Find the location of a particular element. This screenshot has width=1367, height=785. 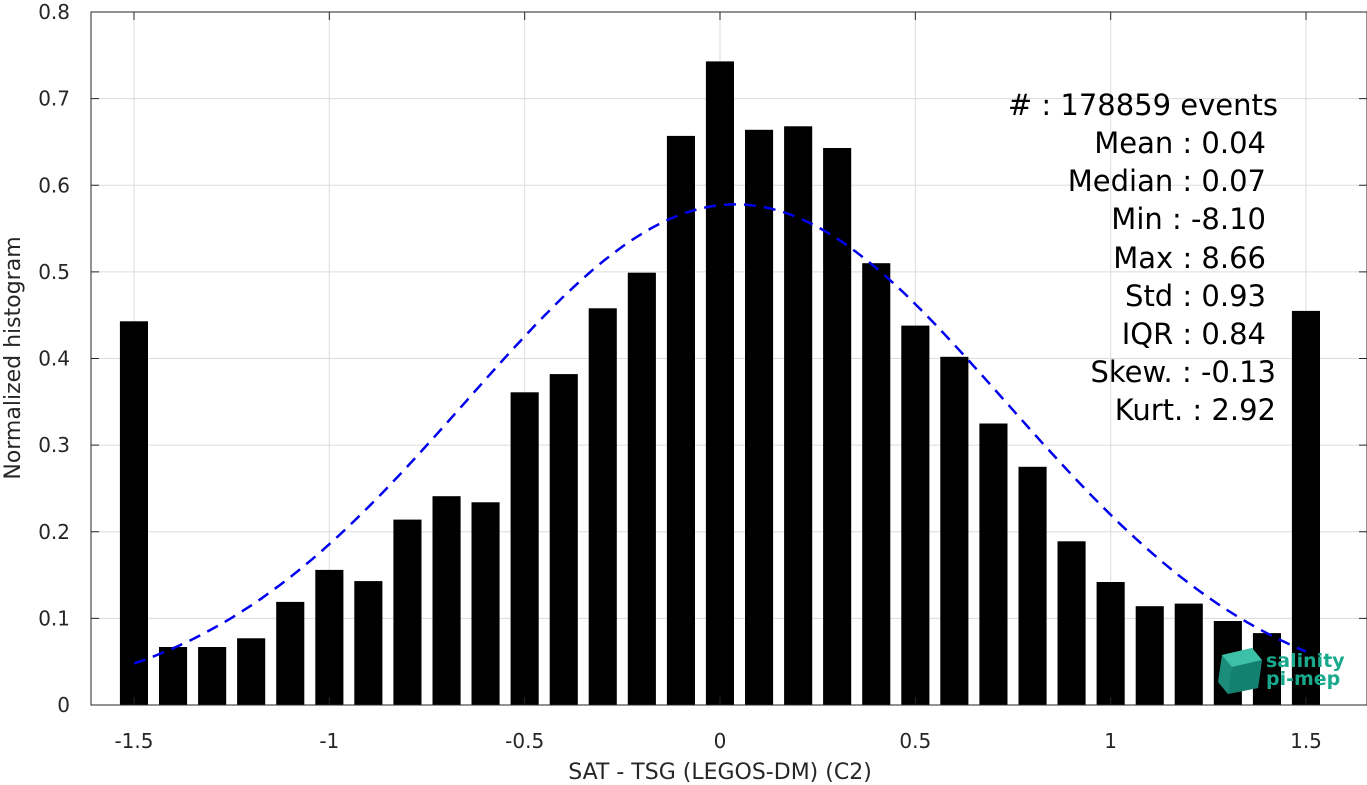

y-tick-label: 0.8 is located at coordinates (54, 12).